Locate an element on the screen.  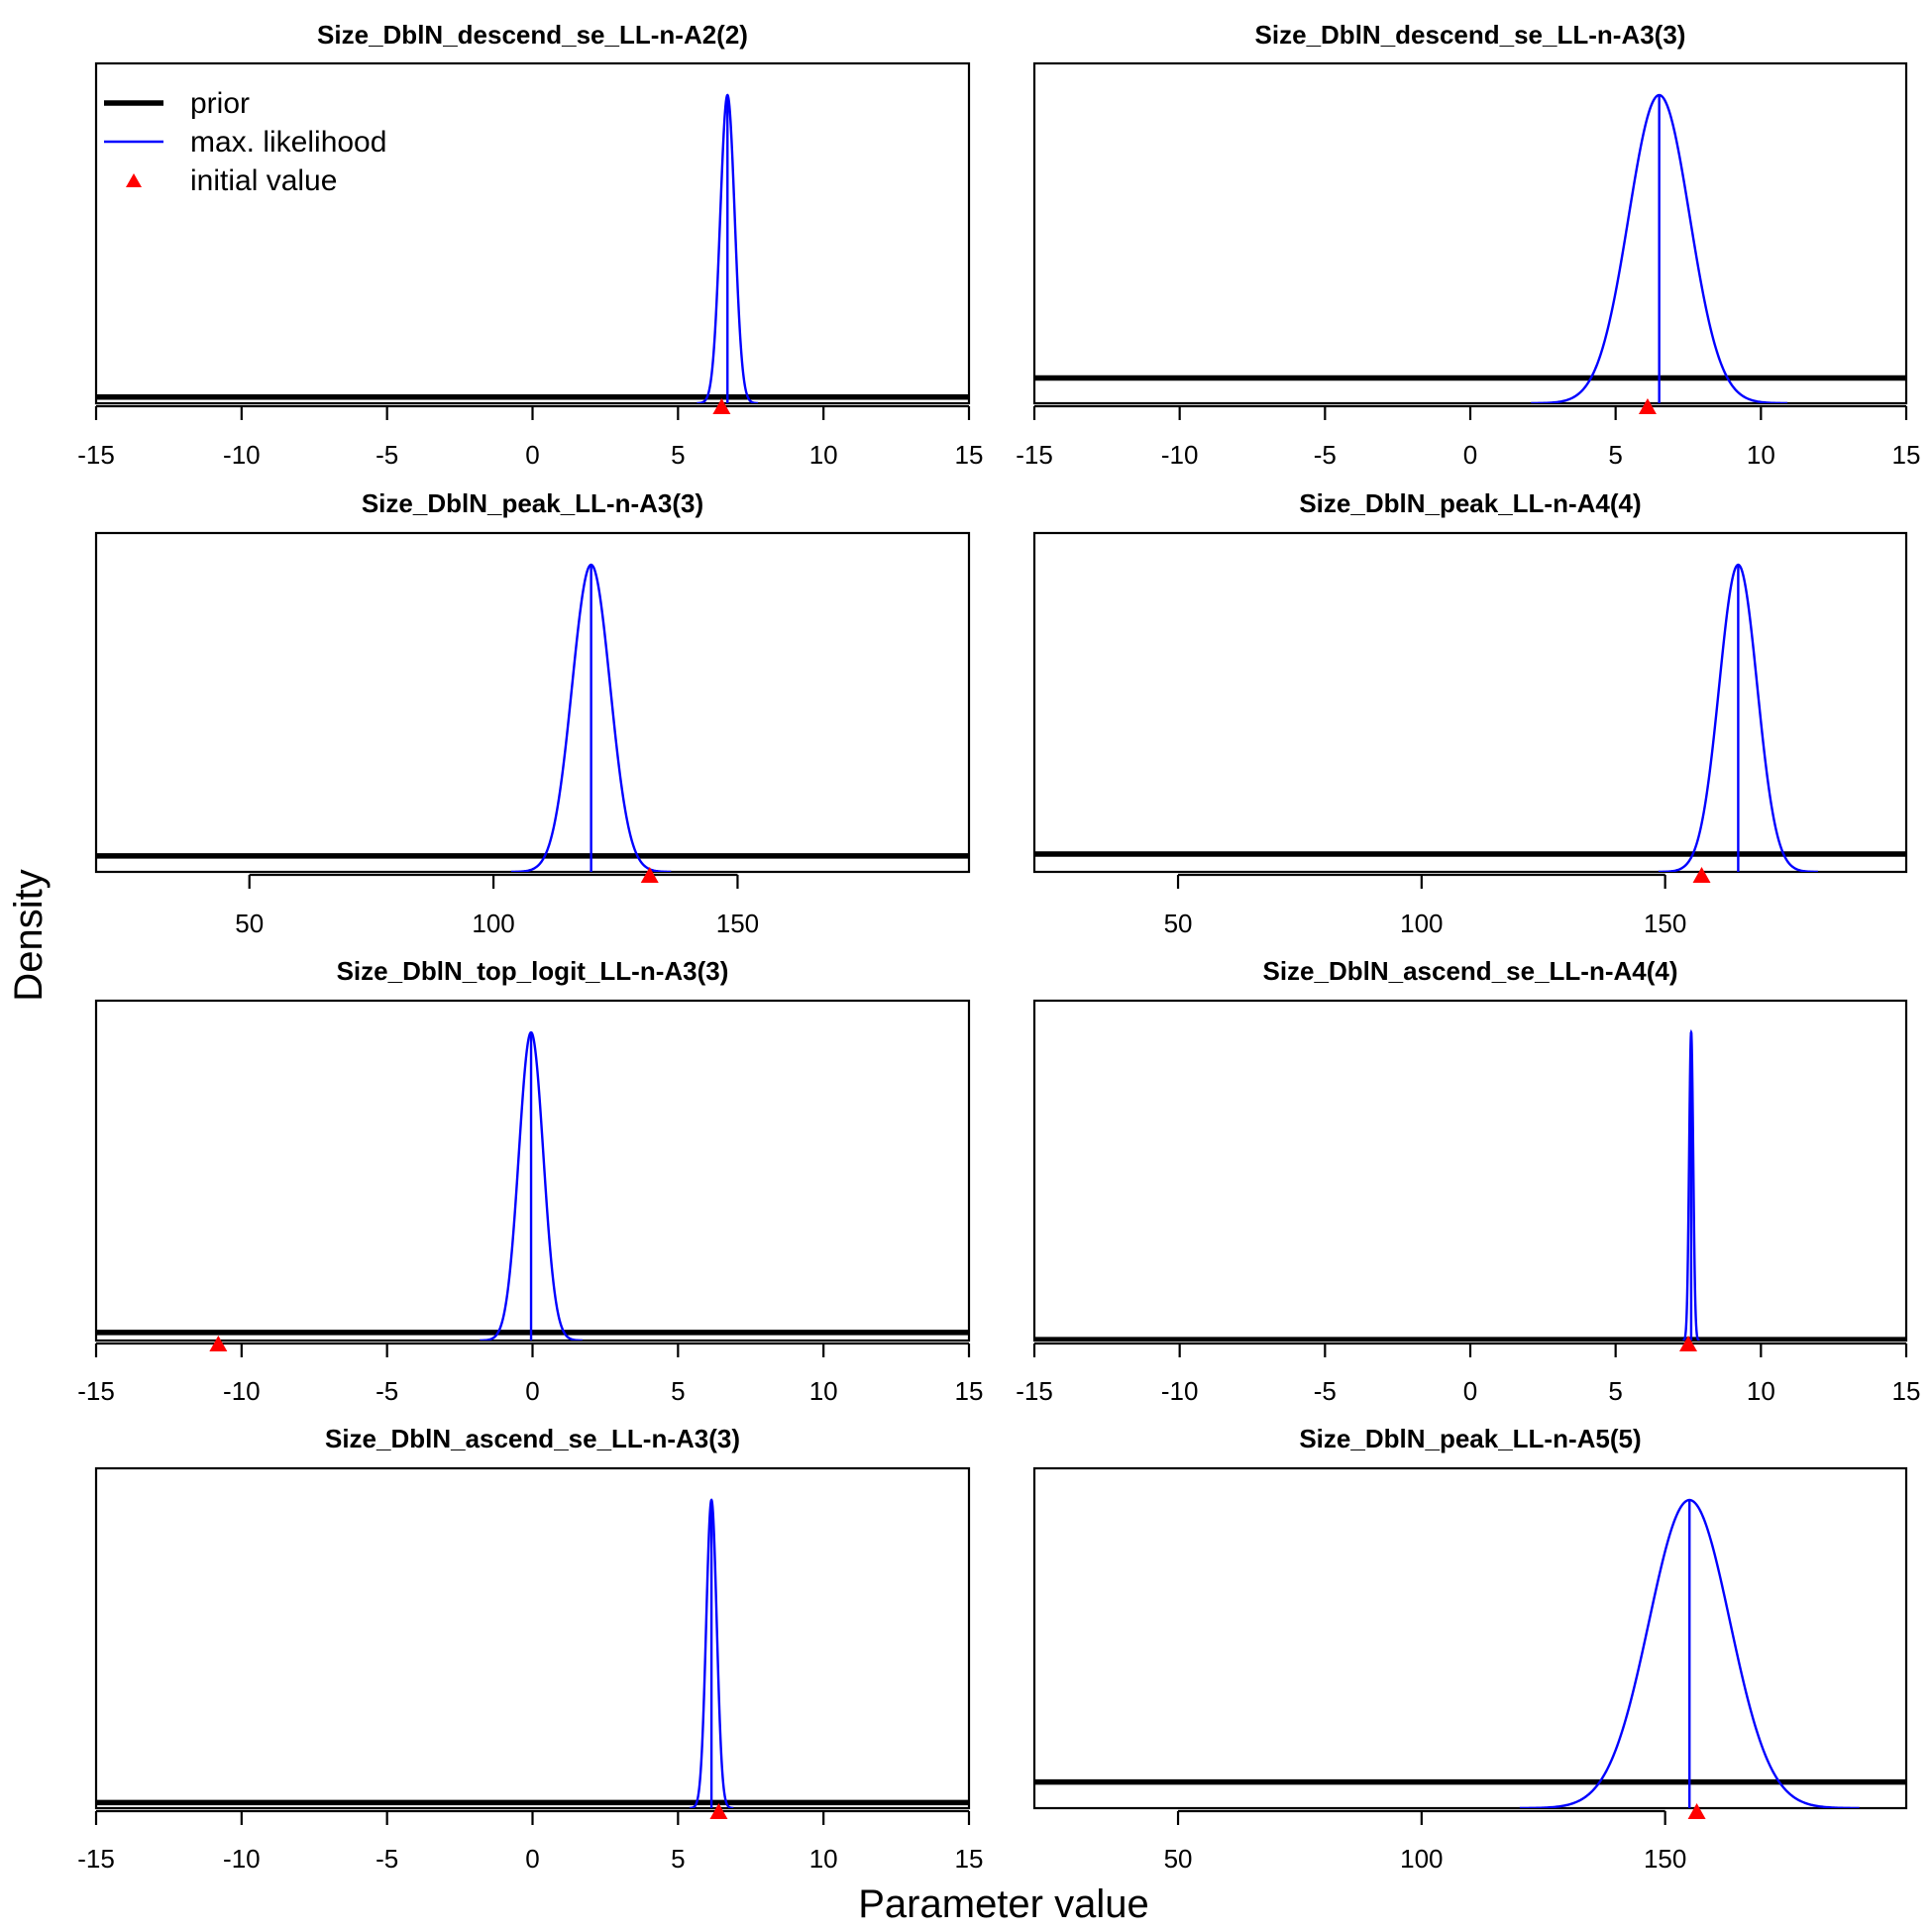
panel-title: Size_DblN_top_logit_LL-n-A3(3) is located at coordinates (533, 971).